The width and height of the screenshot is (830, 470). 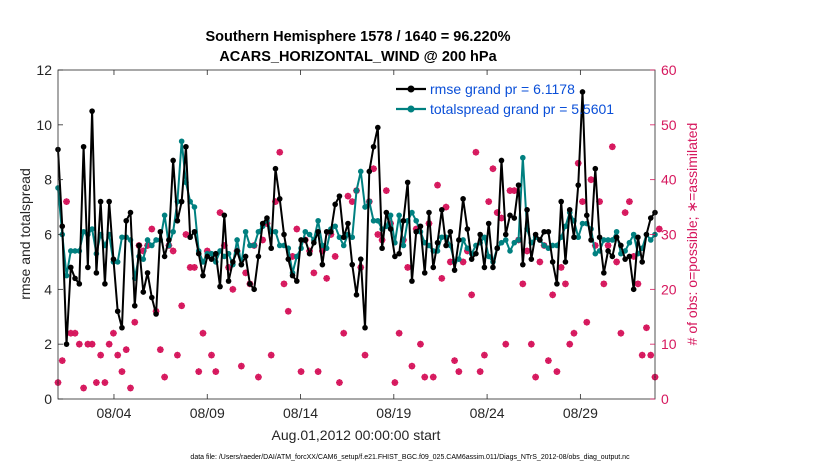 What do you see at coordinates (669, 125) in the screenshot?
I see `y-right-tick-label: 50` at bounding box center [669, 125].